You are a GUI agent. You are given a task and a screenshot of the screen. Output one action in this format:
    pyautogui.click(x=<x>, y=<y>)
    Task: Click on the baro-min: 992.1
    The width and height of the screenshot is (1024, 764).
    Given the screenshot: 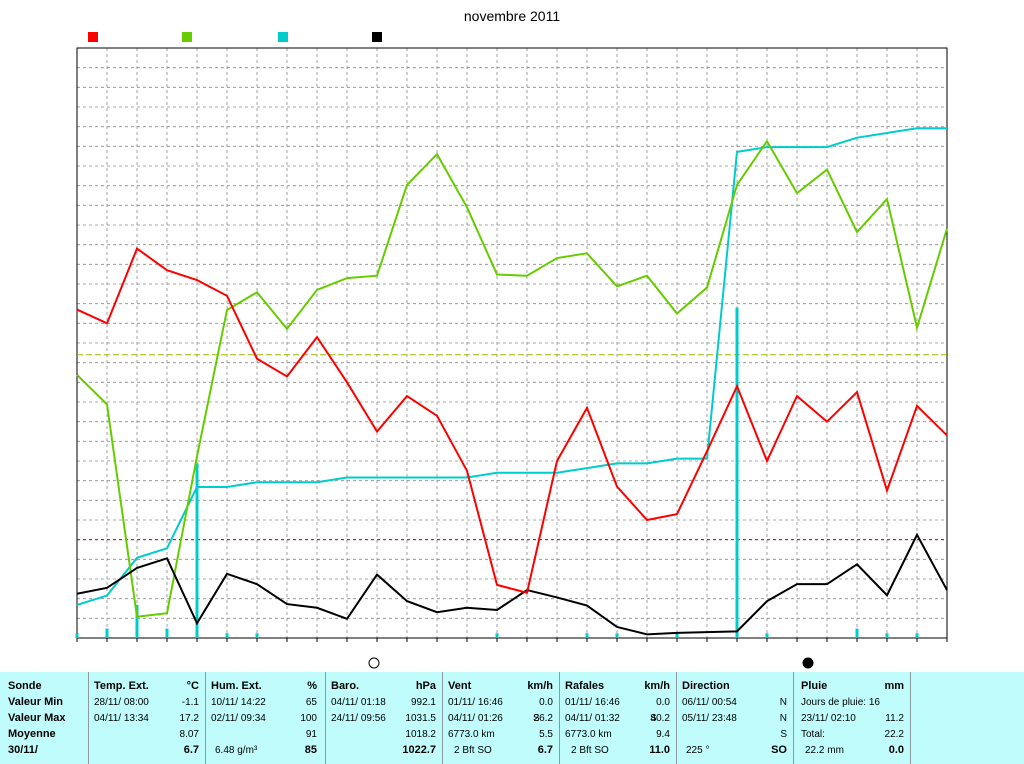 What is the action you would take?
    pyautogui.click(x=423, y=702)
    